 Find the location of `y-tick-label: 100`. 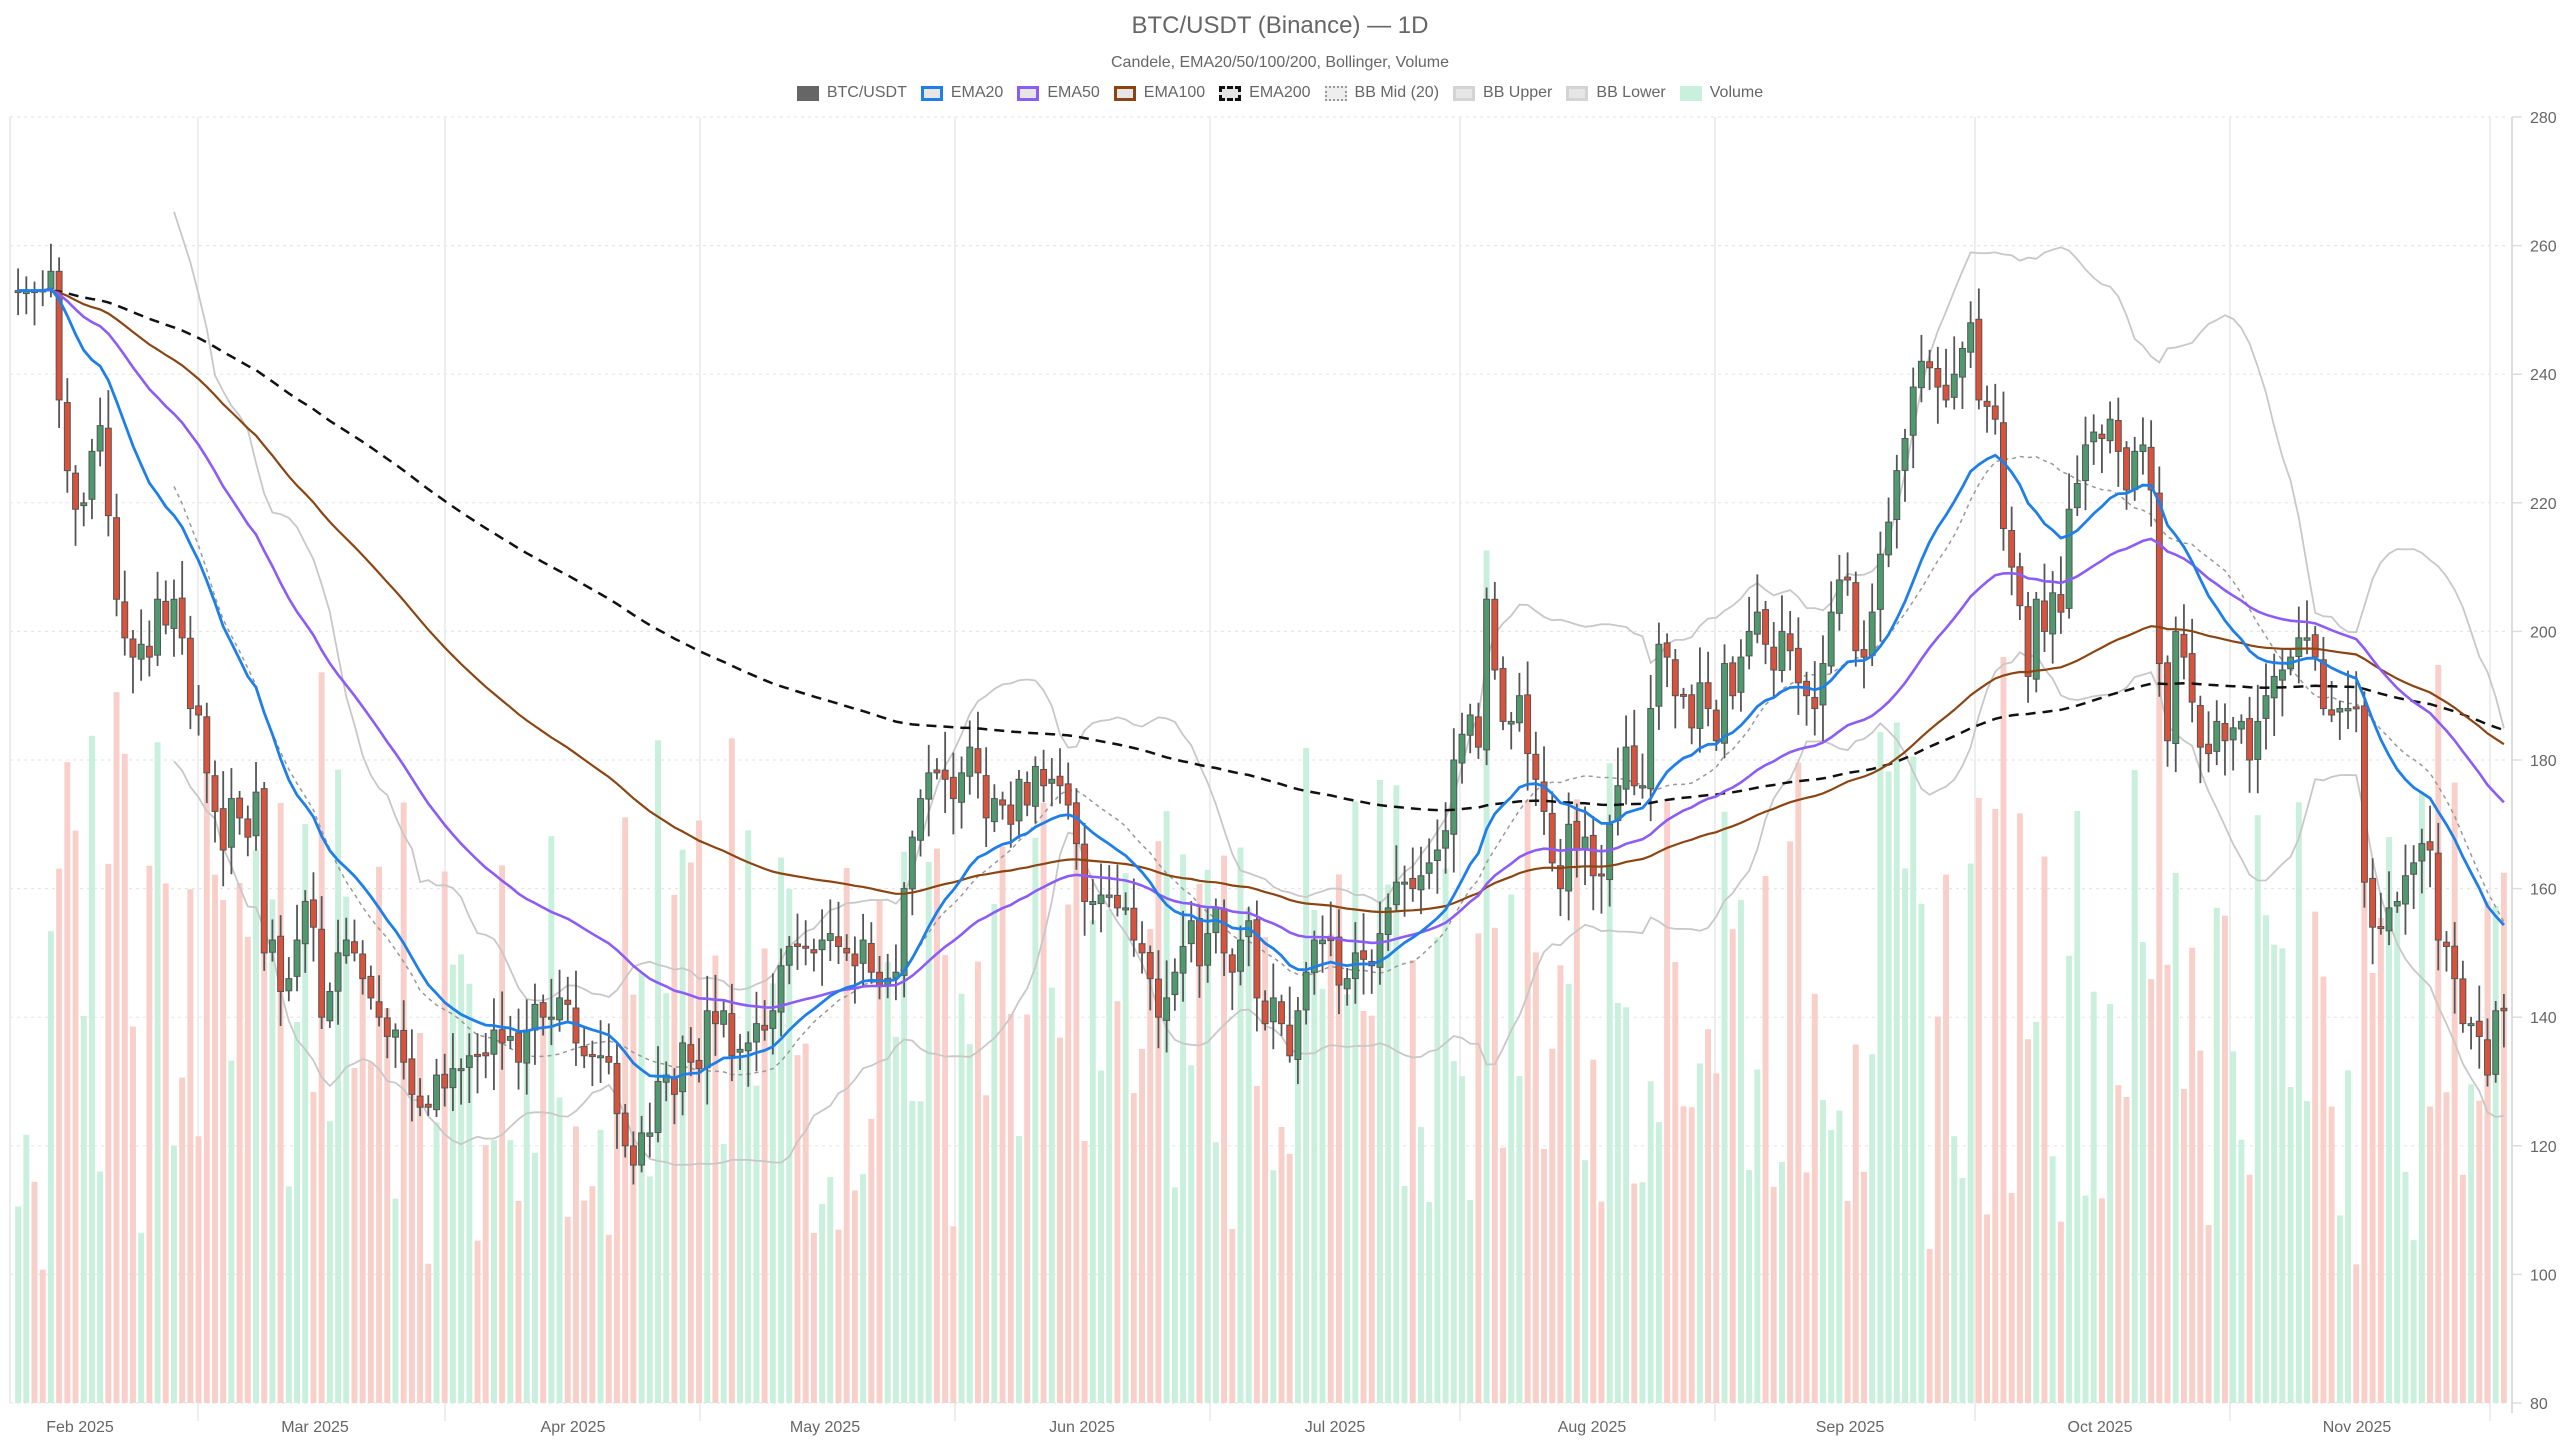

y-tick-label: 100 is located at coordinates (2543, 1275).